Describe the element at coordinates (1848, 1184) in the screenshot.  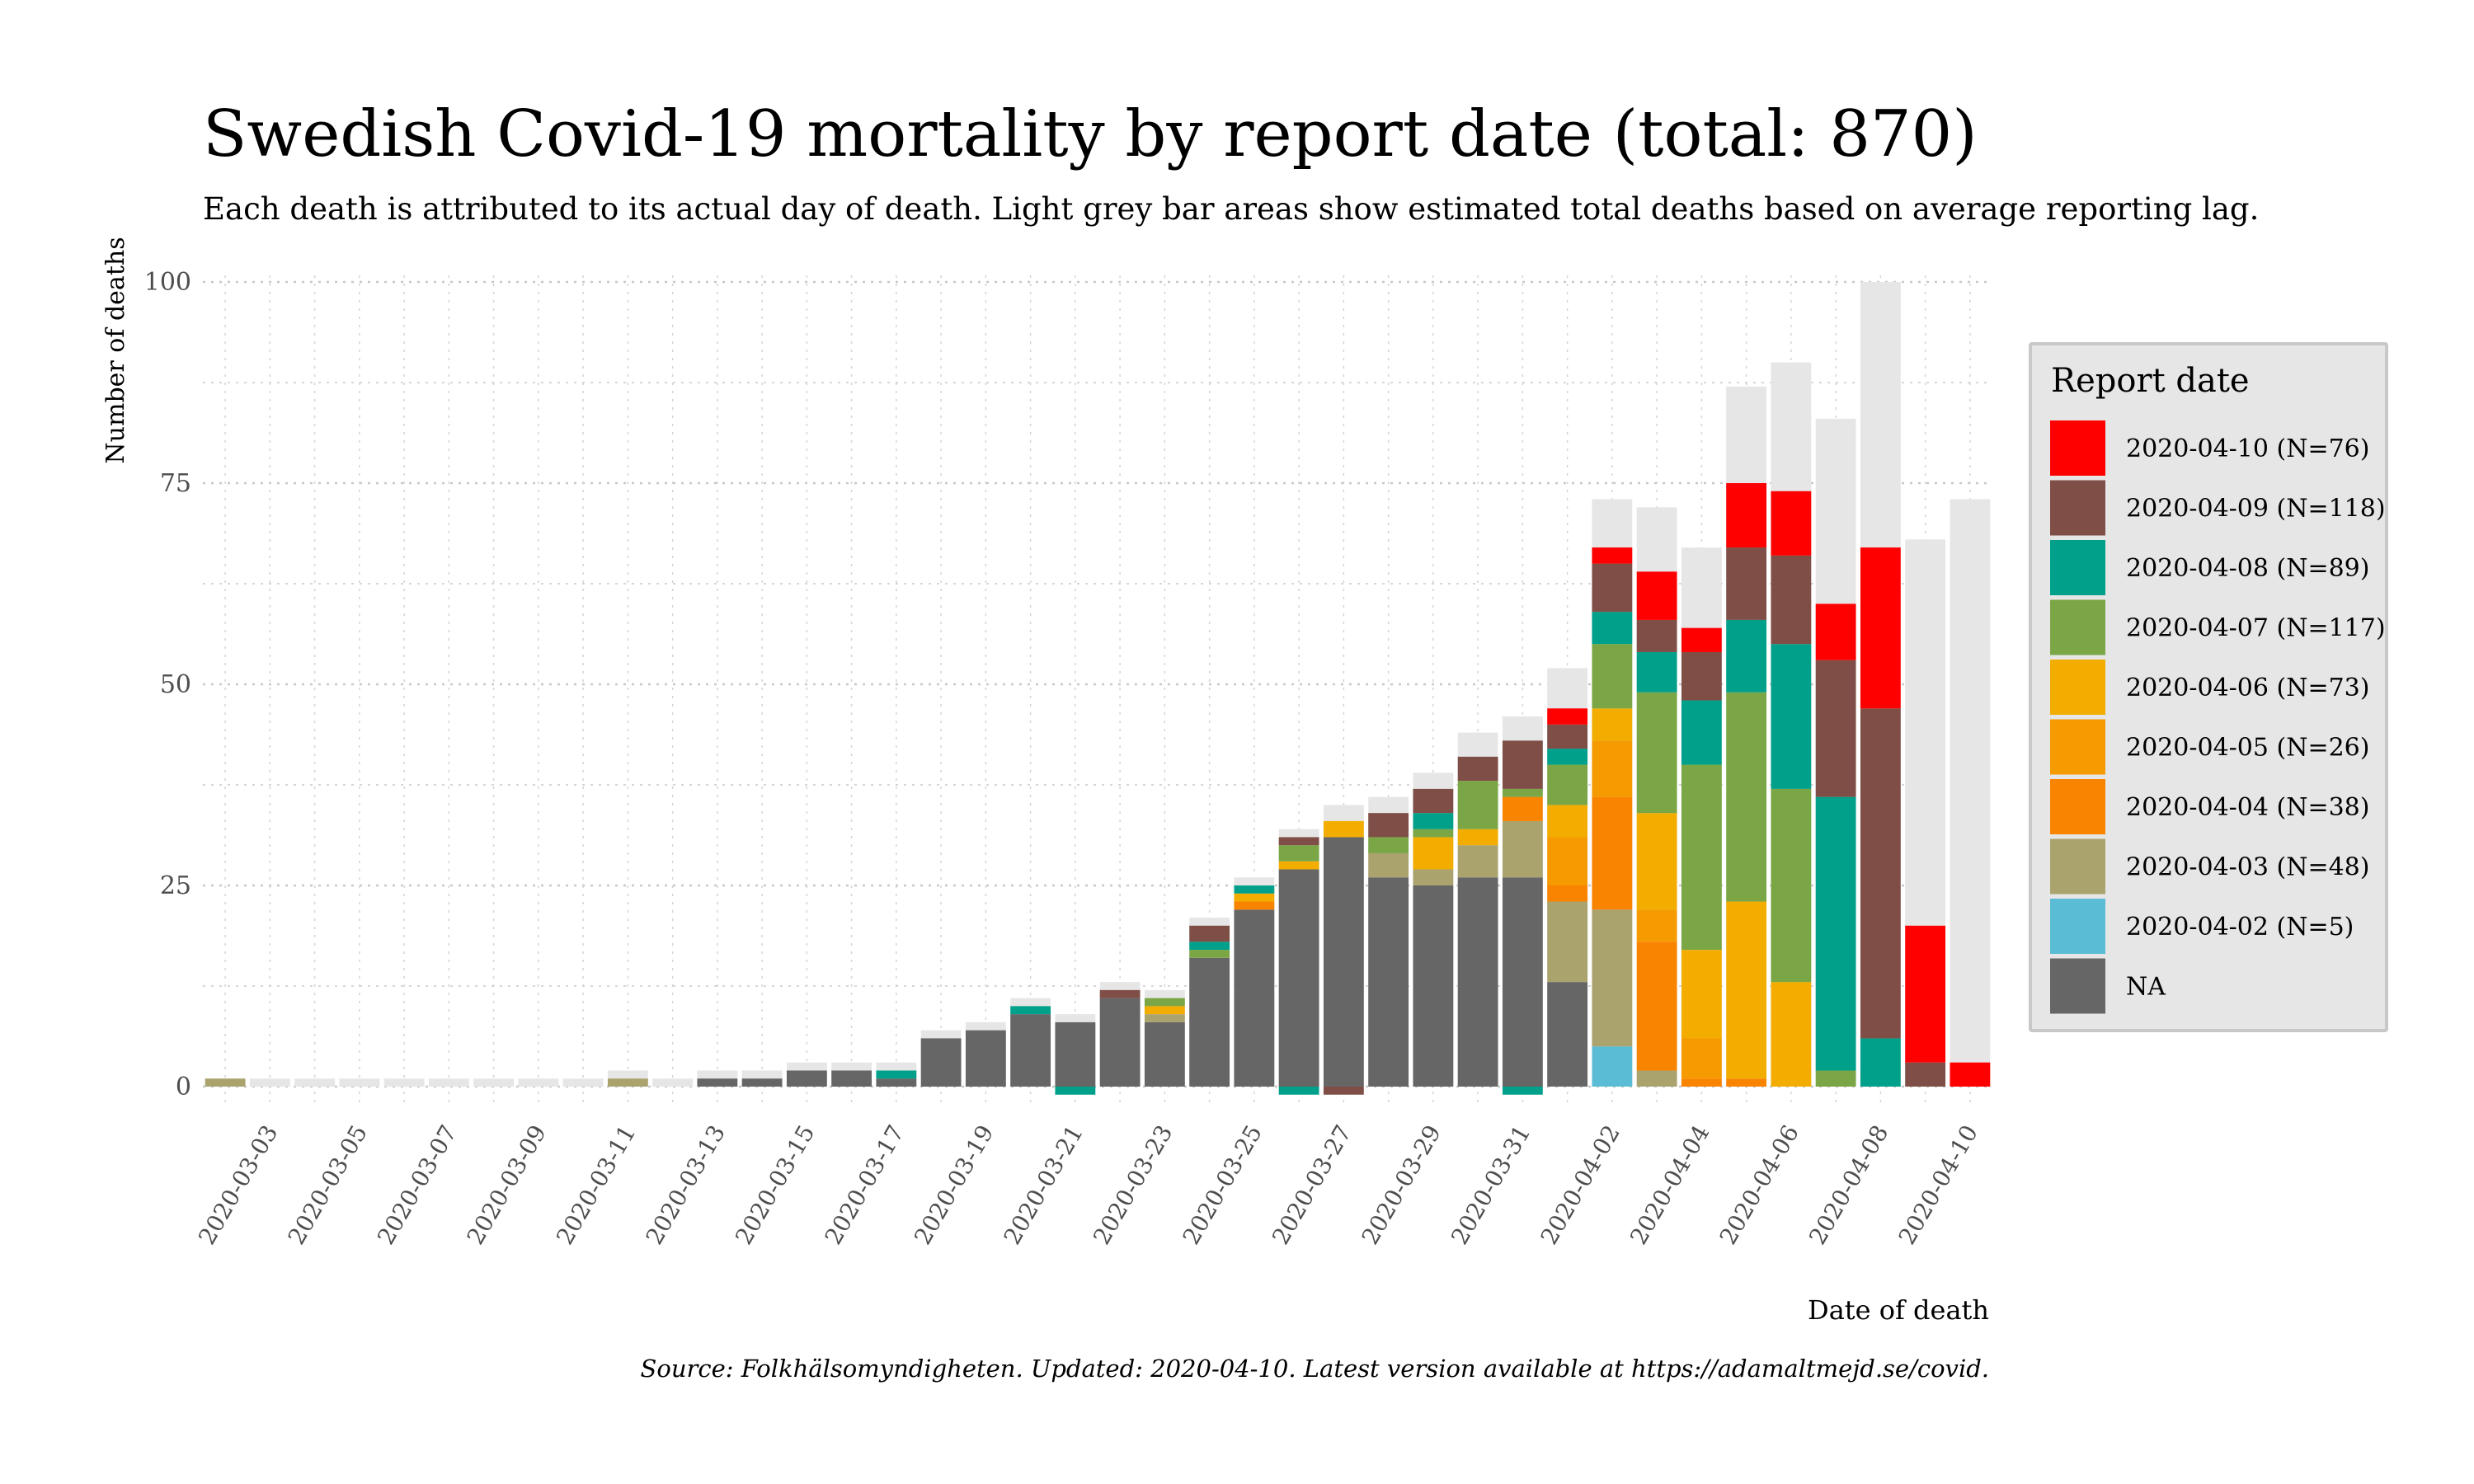
I see `x-tick-label: 2020-04-08` at that location.